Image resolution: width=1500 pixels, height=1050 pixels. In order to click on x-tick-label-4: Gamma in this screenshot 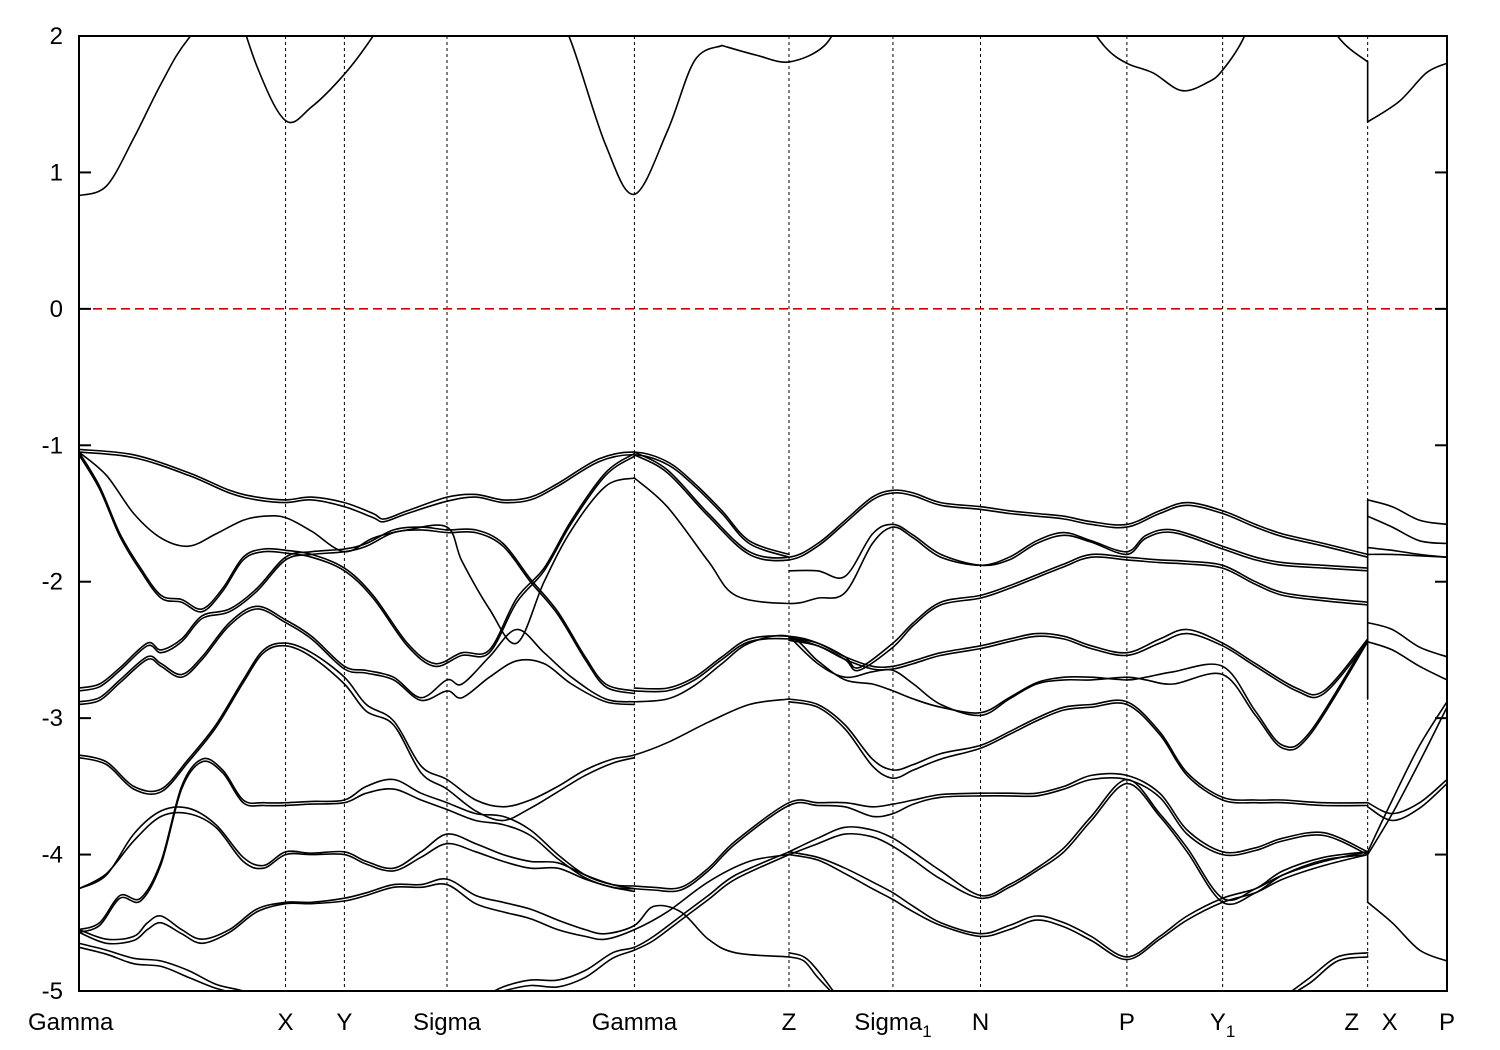, I will do `click(635, 1022)`.